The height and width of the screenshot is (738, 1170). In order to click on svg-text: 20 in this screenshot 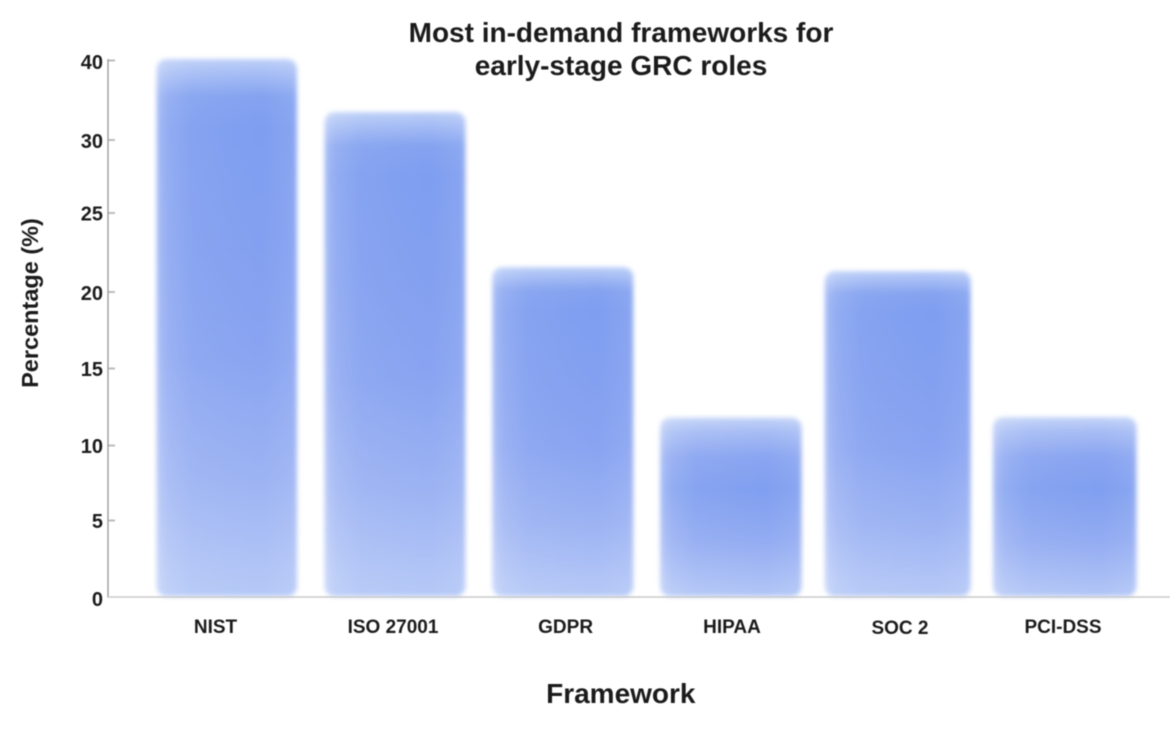, I will do `click(92, 294)`.